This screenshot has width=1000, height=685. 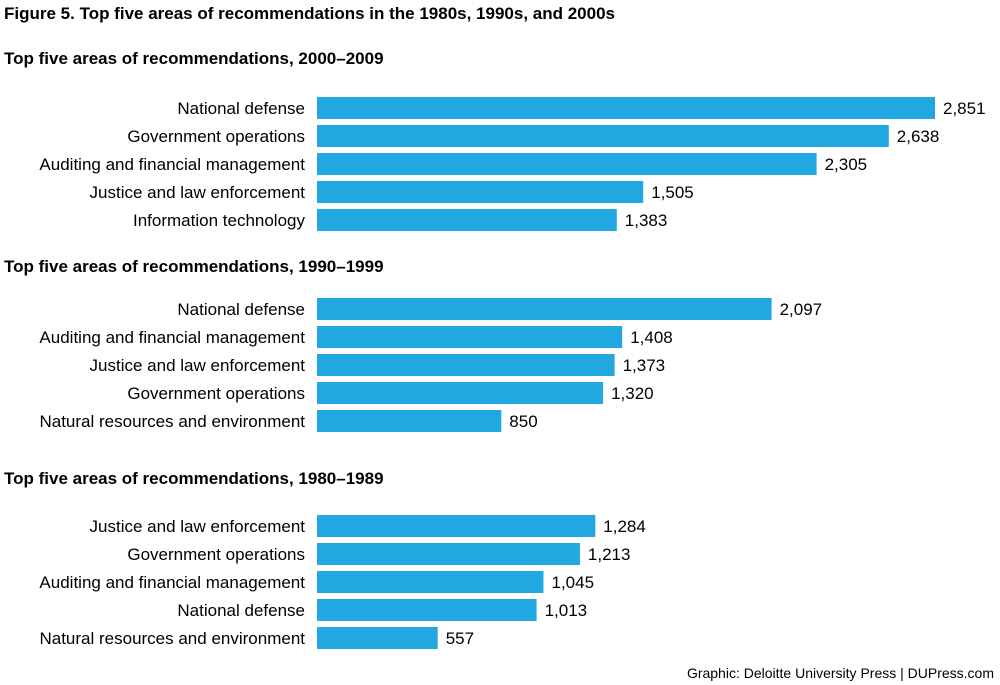 What do you see at coordinates (566, 610) in the screenshot?
I see `value-label: 1,013` at bounding box center [566, 610].